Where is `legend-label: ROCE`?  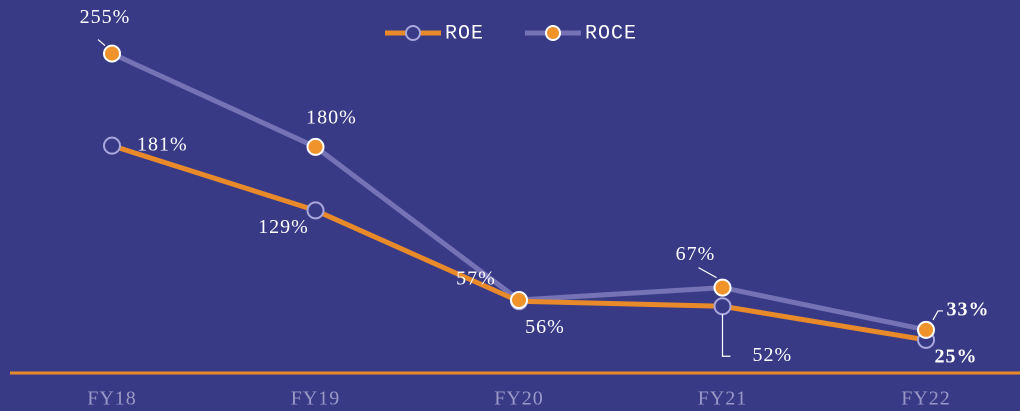
legend-label: ROCE is located at coordinates (611, 33).